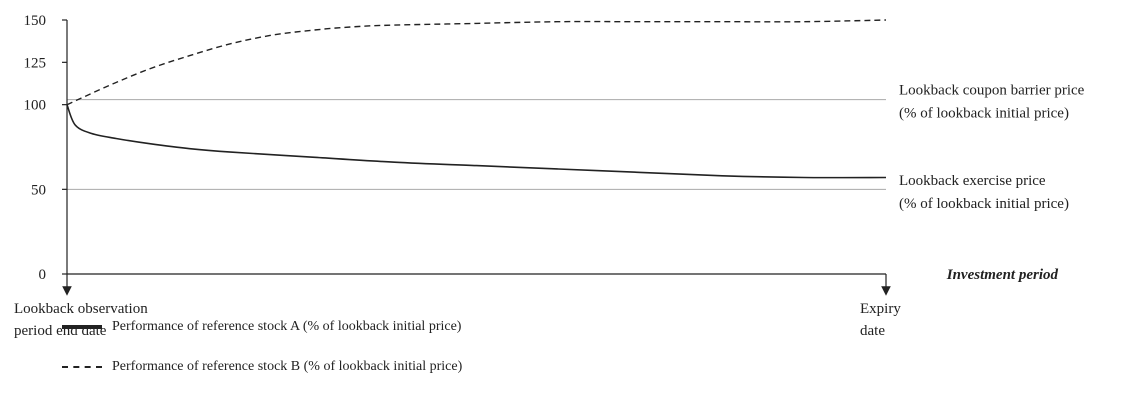 The height and width of the screenshot is (408, 1140). Describe the element at coordinates (38, 190) in the screenshot. I see `y-tick-label: 50` at that location.